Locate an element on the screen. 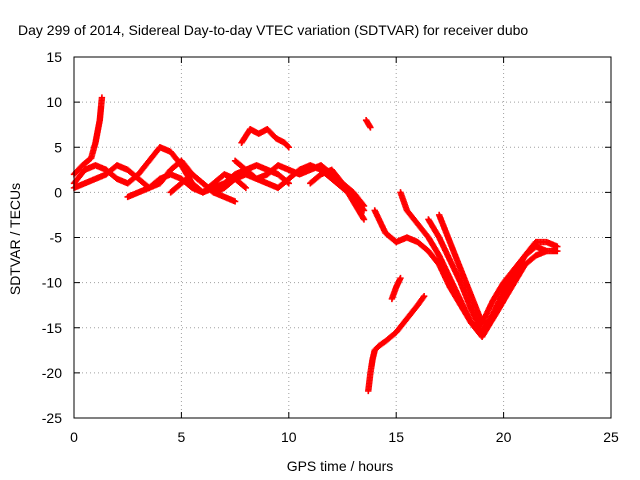 The image size is (640, 480). x-tick-label: 5 is located at coordinates (182, 437).